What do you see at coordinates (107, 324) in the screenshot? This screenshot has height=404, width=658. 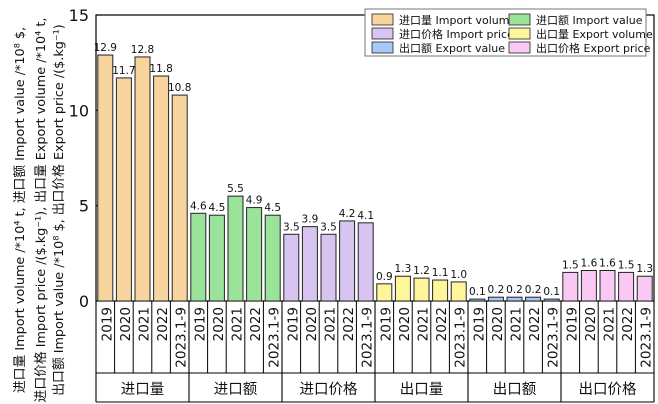 I see `year-label-1-1: 2019` at bounding box center [107, 324].